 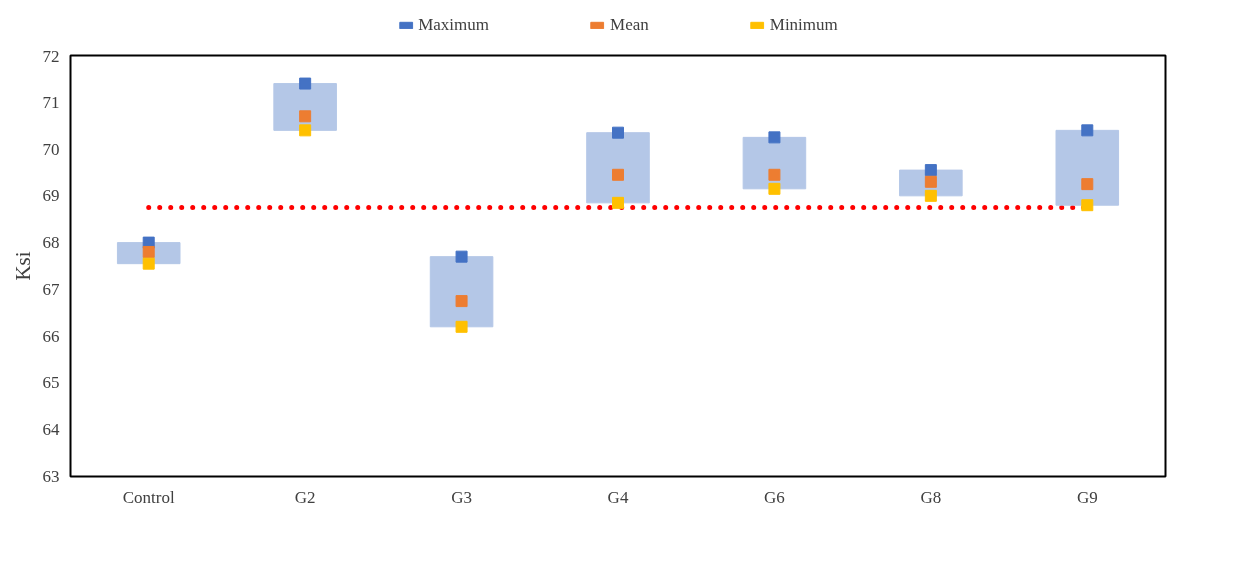 What do you see at coordinates (51, 243) in the screenshot?
I see `y-tick-label: 68` at bounding box center [51, 243].